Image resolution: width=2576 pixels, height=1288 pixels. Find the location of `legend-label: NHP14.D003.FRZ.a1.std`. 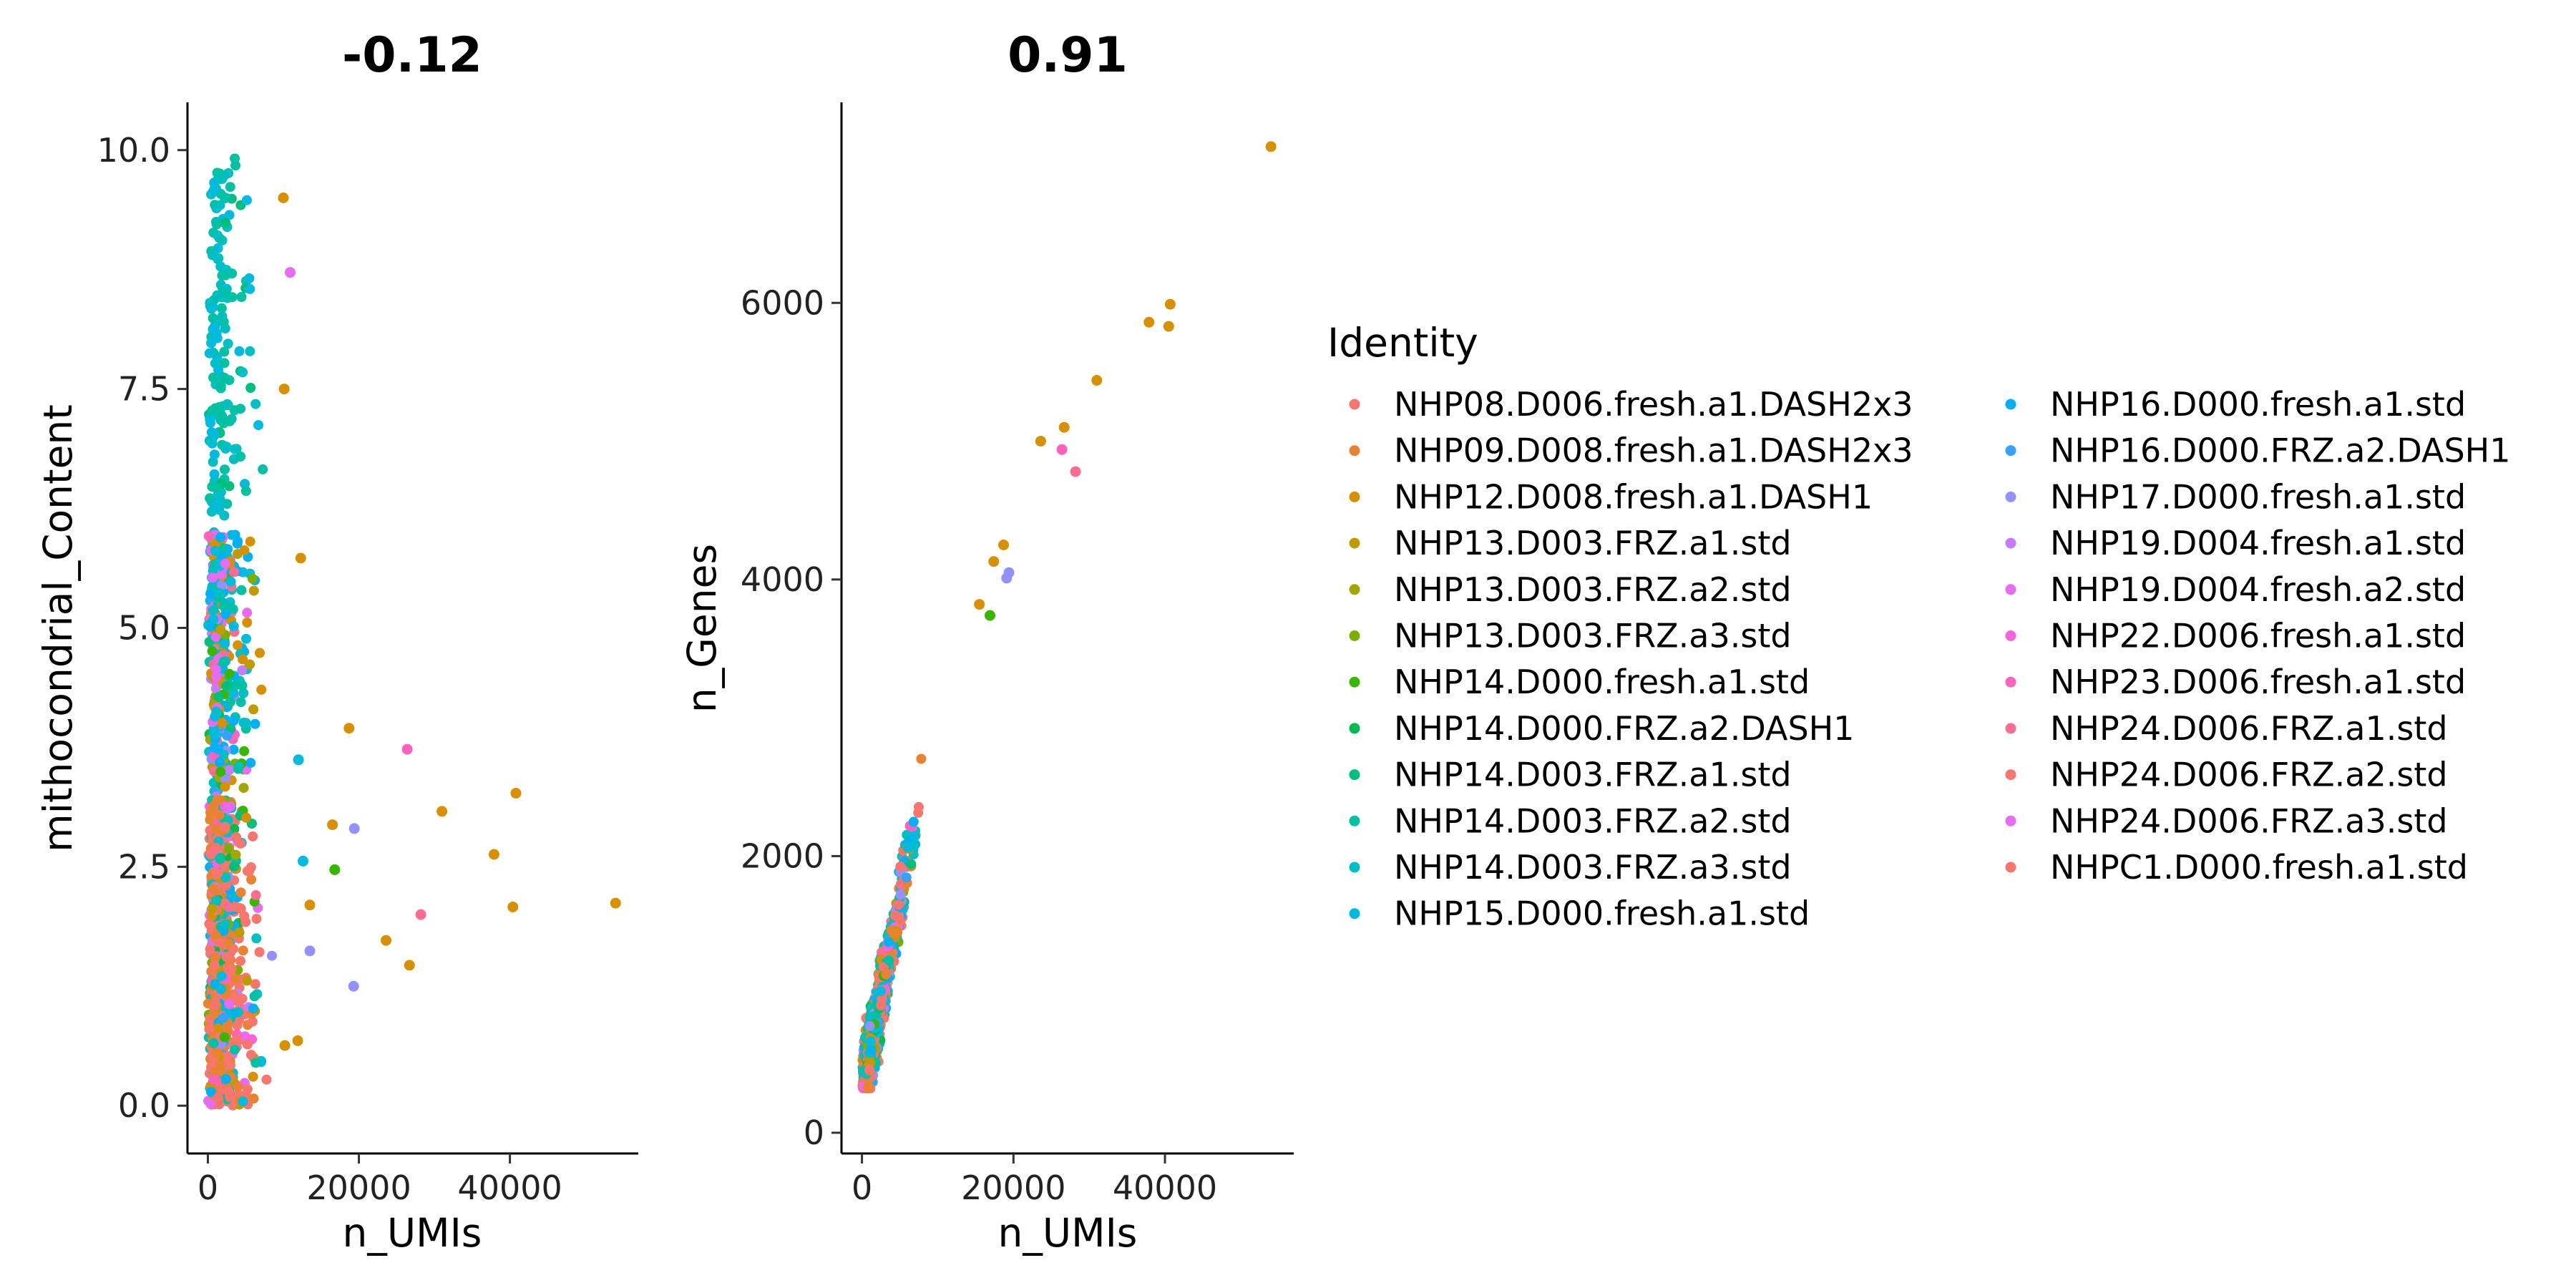

legend-label: NHP14.D003.FRZ.a1.std is located at coordinates (1593, 775).